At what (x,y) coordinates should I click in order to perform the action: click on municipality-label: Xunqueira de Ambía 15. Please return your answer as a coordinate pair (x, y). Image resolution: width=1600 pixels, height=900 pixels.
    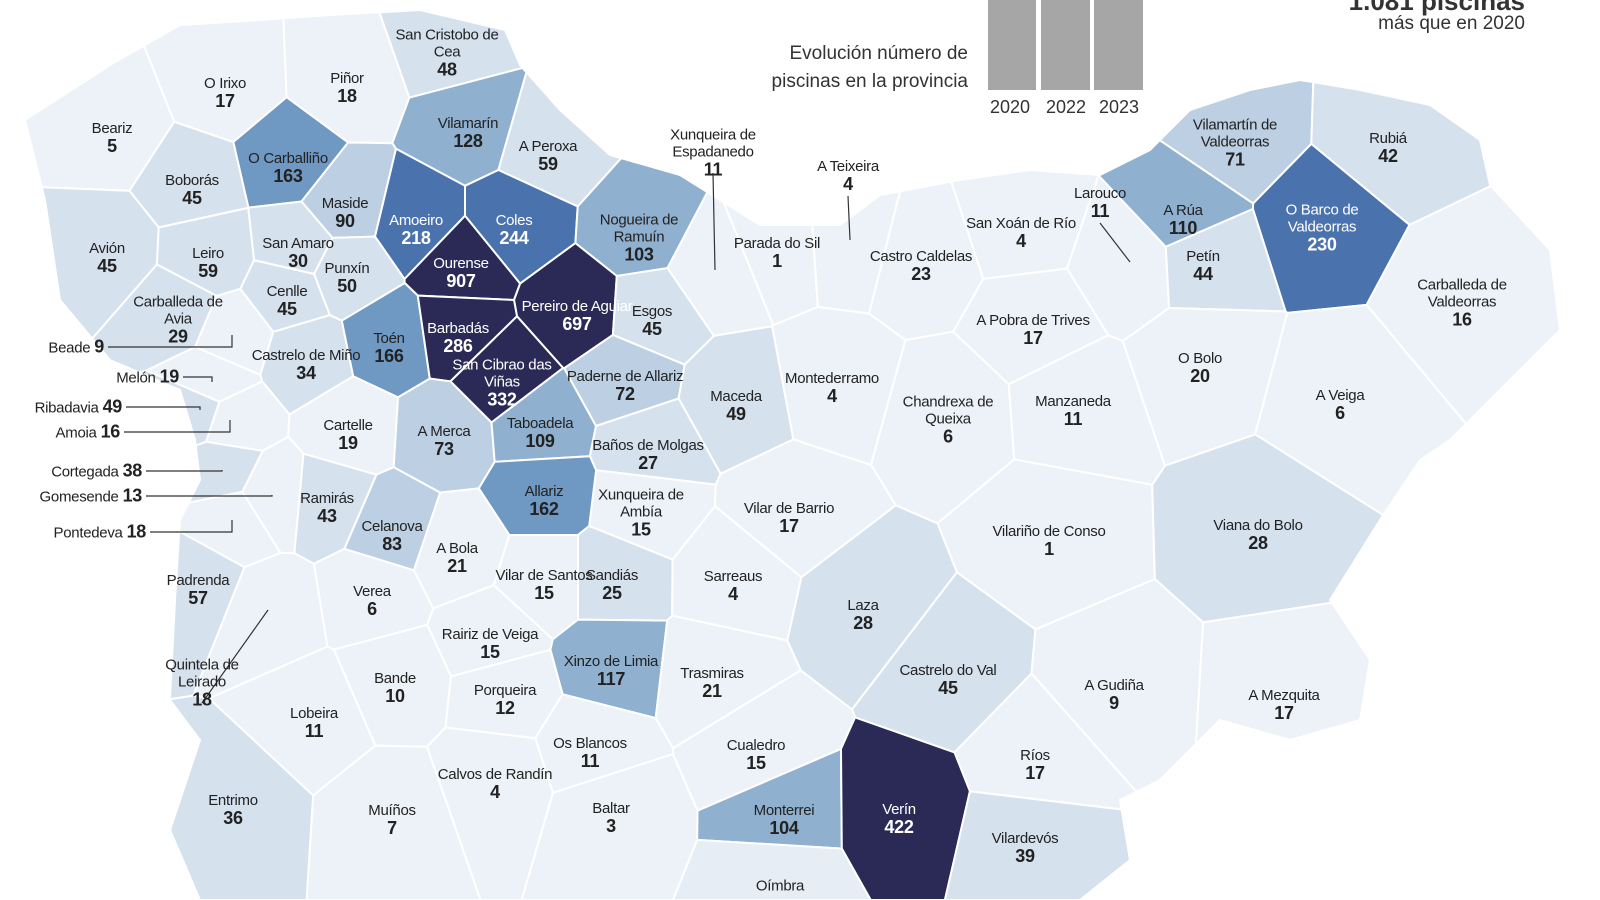
    Looking at the image, I should click on (641, 513).